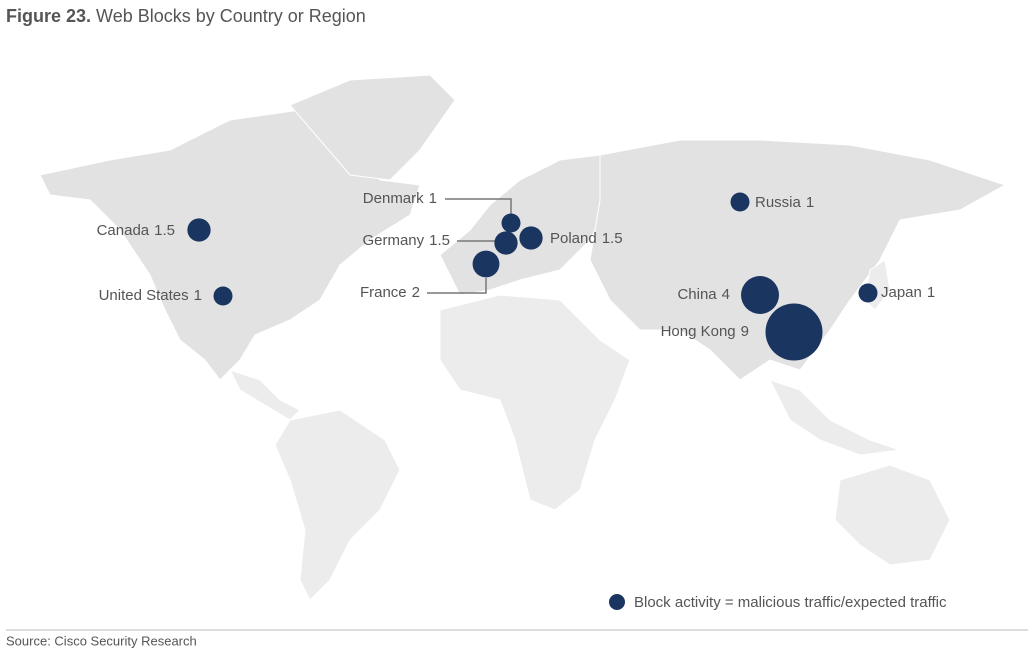 The image size is (1032, 653). I want to click on country-label: Japan 1, so click(908, 292).